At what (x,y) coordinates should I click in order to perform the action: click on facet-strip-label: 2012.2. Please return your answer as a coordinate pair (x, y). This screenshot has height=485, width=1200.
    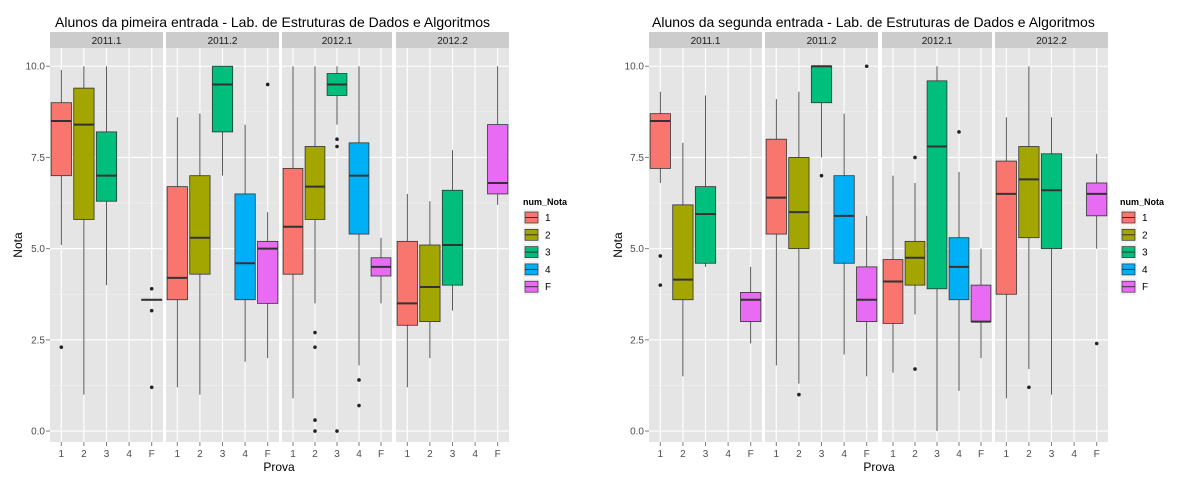
    Looking at the image, I should click on (1051, 41).